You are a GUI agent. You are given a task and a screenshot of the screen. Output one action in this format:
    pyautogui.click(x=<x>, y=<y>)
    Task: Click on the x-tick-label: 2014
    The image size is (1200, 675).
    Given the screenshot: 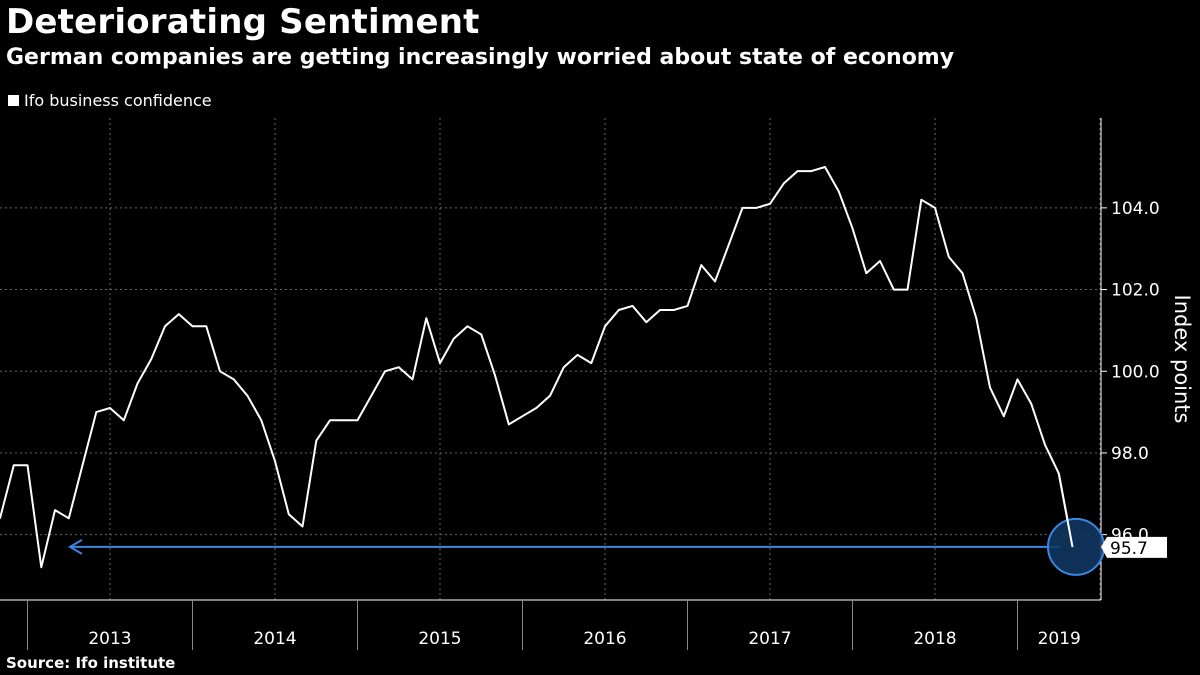 What is the action you would take?
    pyautogui.click(x=274, y=639)
    